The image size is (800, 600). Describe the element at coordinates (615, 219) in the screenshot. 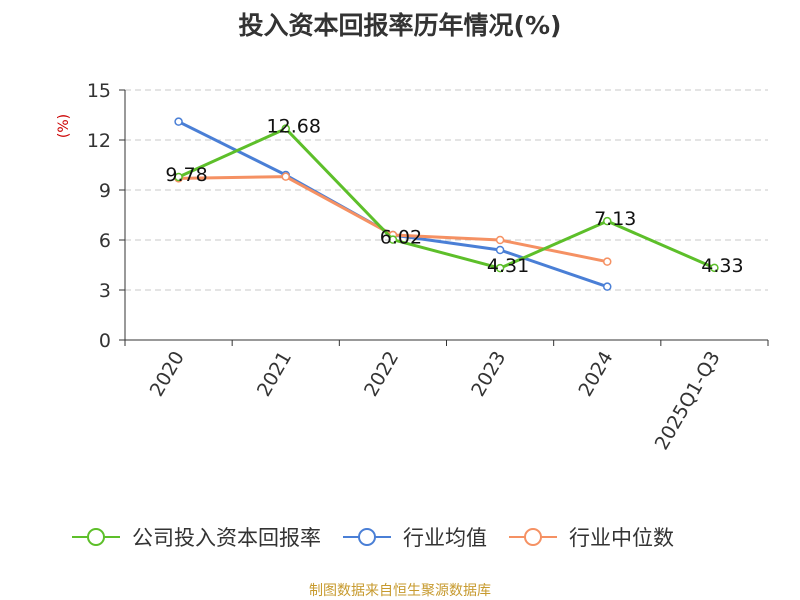

I see `data-label: 7.13` at that location.